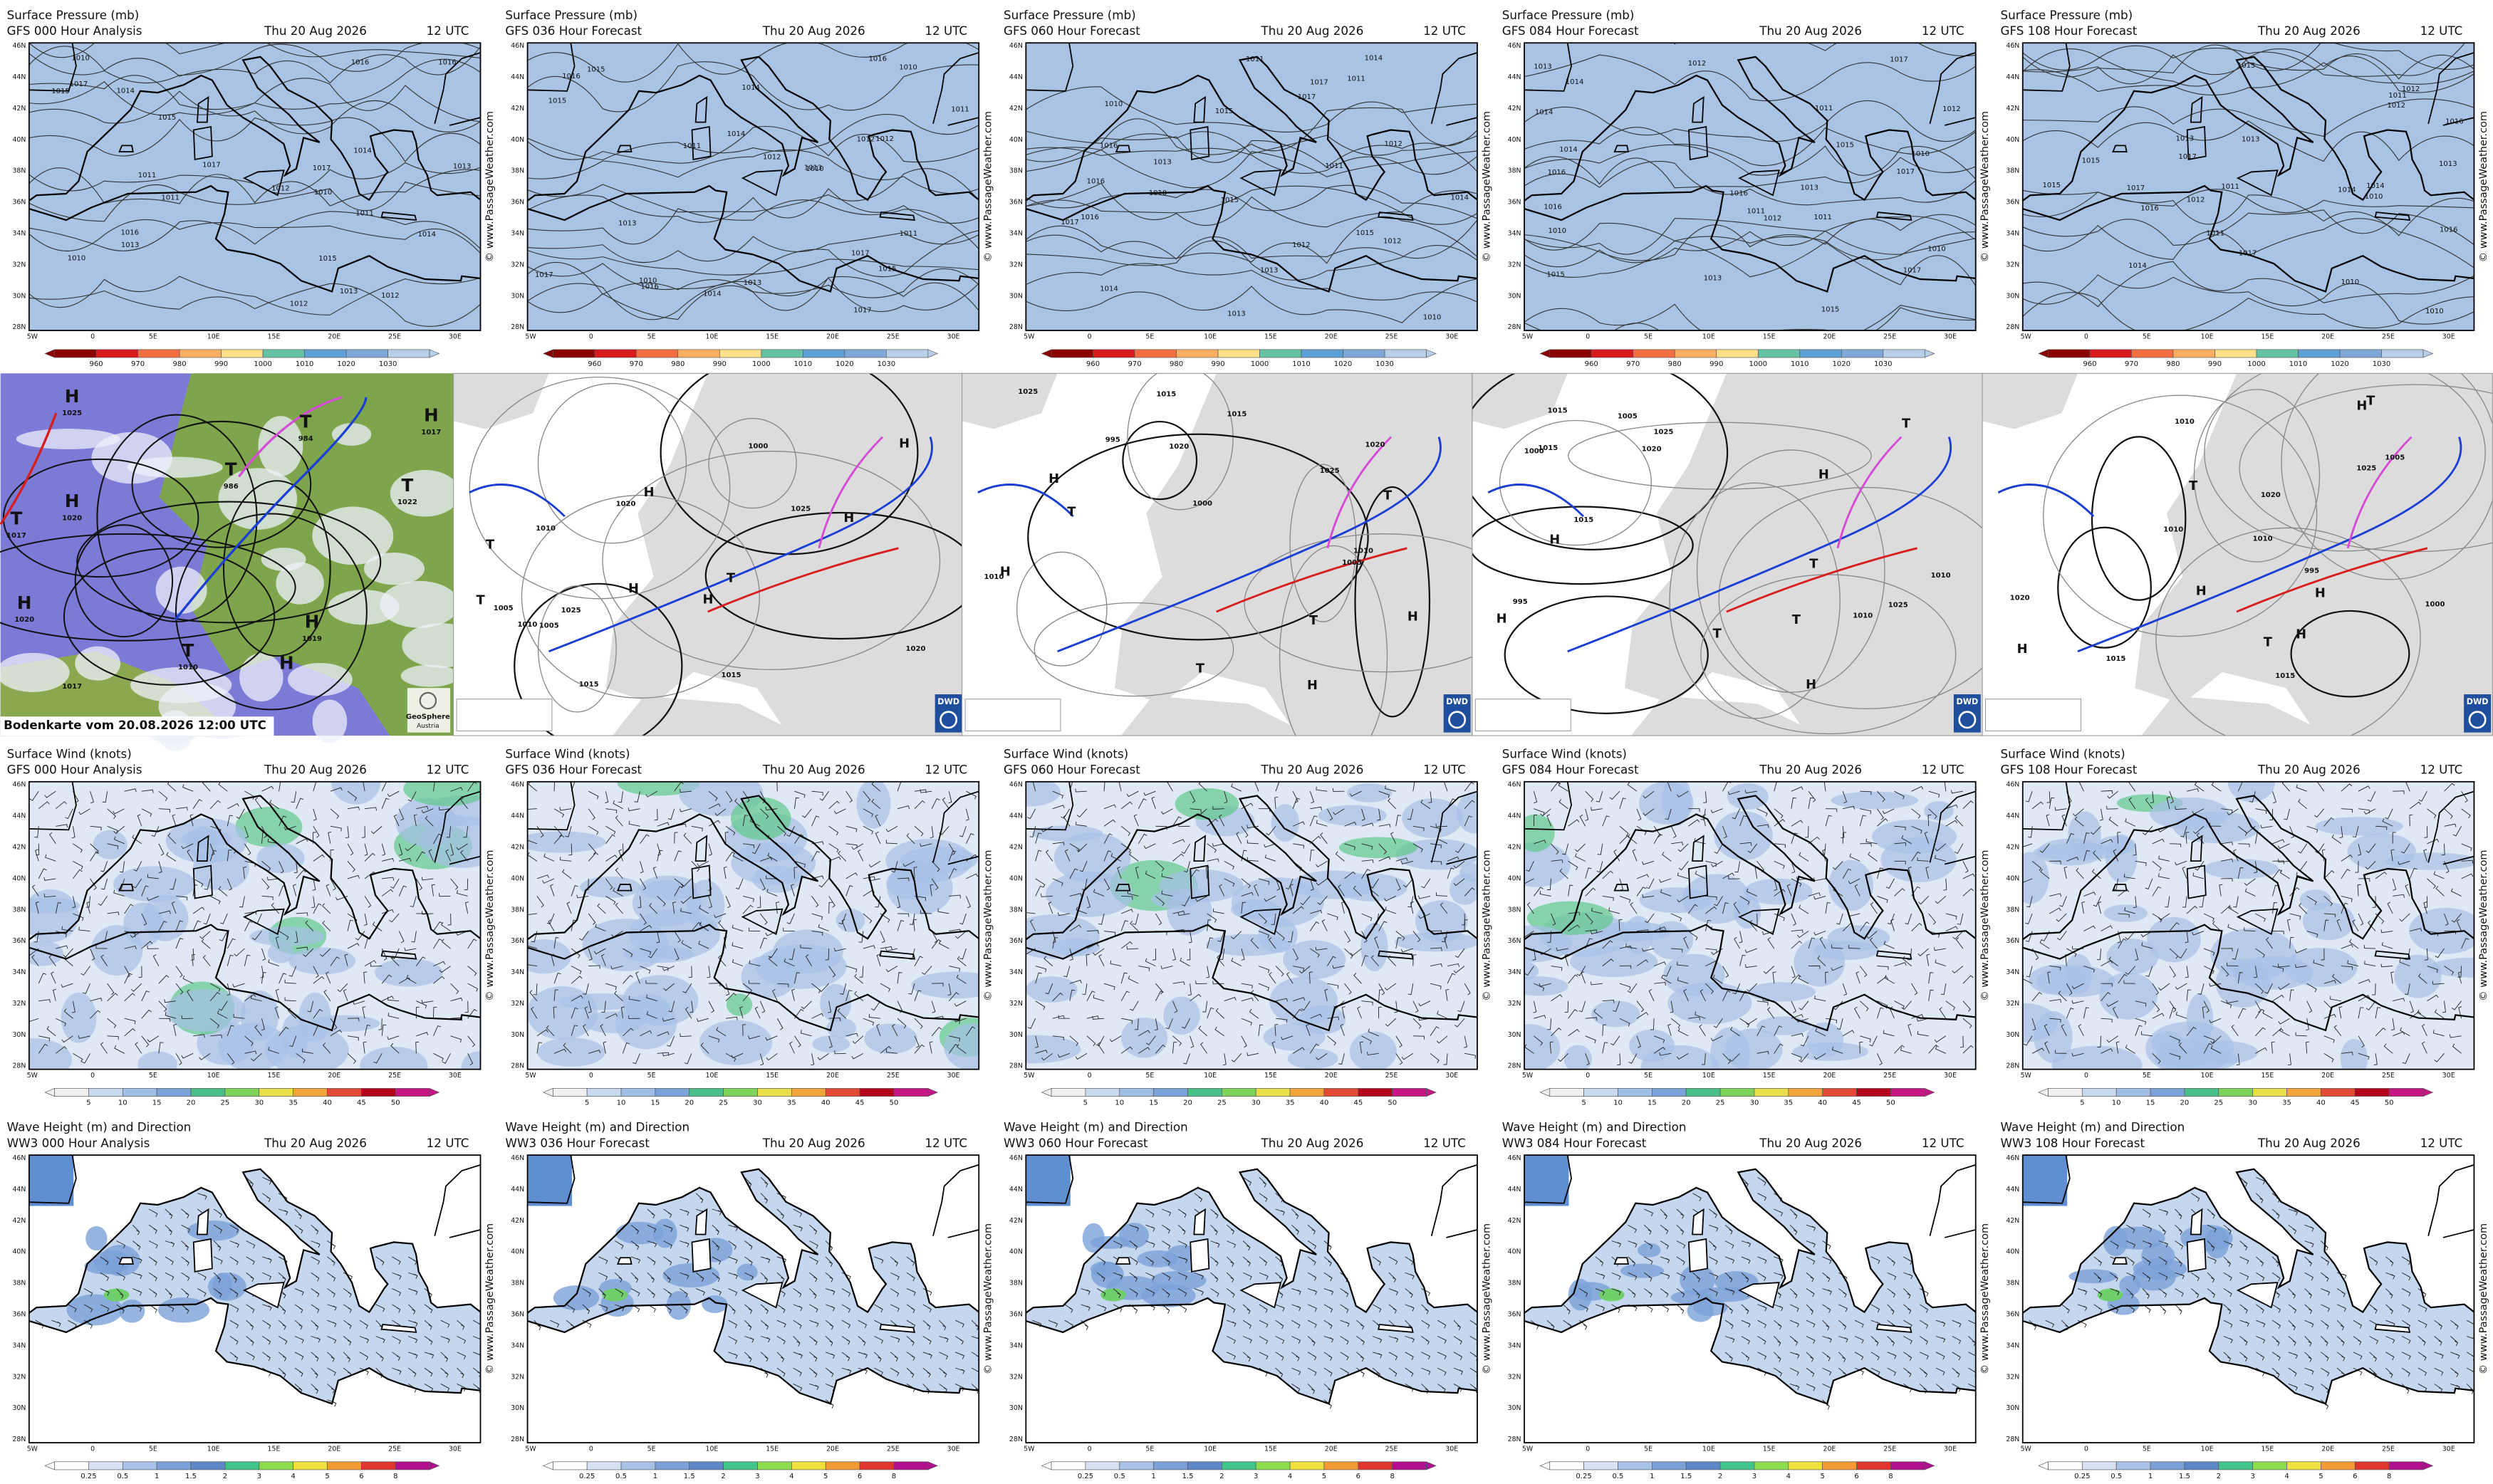 The image size is (2493, 1484). Describe the element at coordinates (1153, 1476) in the screenshot. I see `colorbar-label: 1` at that location.